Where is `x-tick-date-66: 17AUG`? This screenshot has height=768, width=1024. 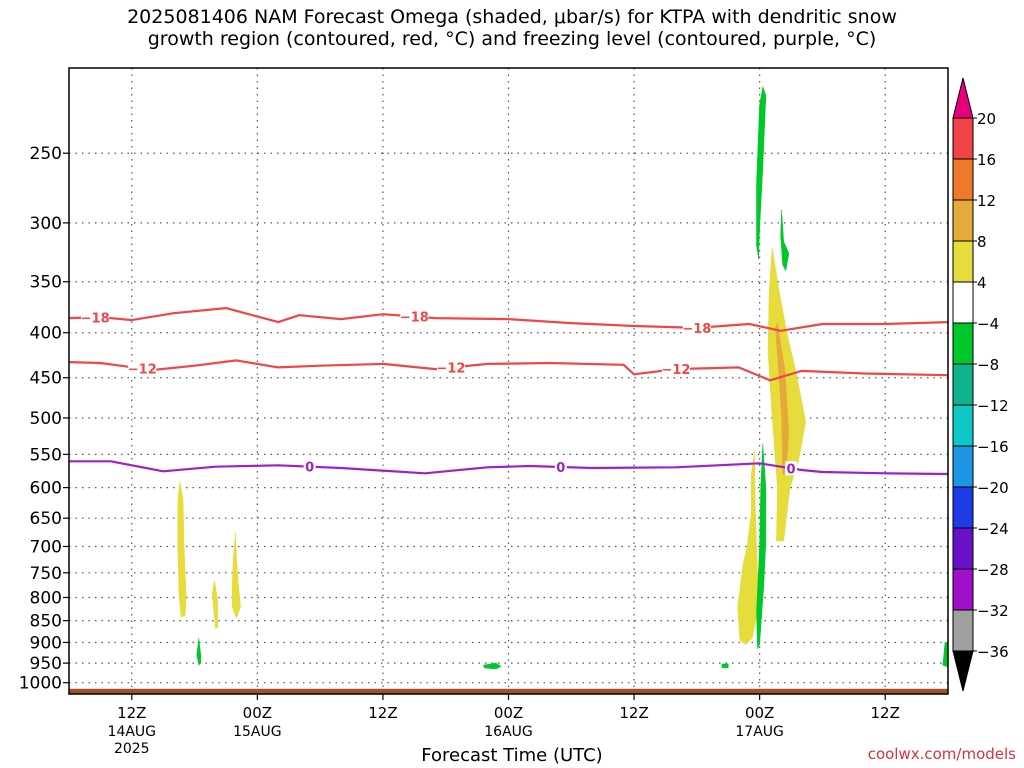
x-tick-date-66: 17AUG is located at coordinates (759, 732).